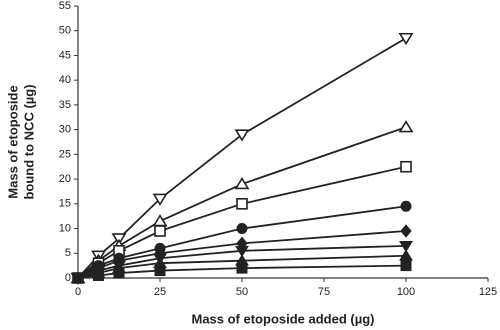  Describe the element at coordinates (65, 6) in the screenshot. I see `y-tick-label: 55` at that location.